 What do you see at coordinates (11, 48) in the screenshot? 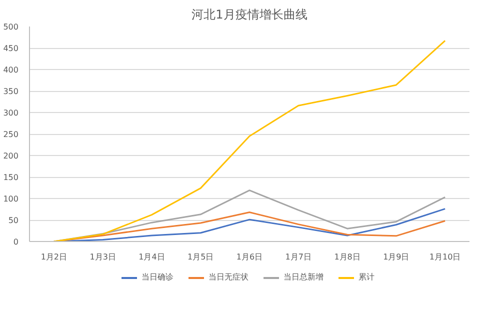
I see `y-tick-label: 450` at bounding box center [11, 48].